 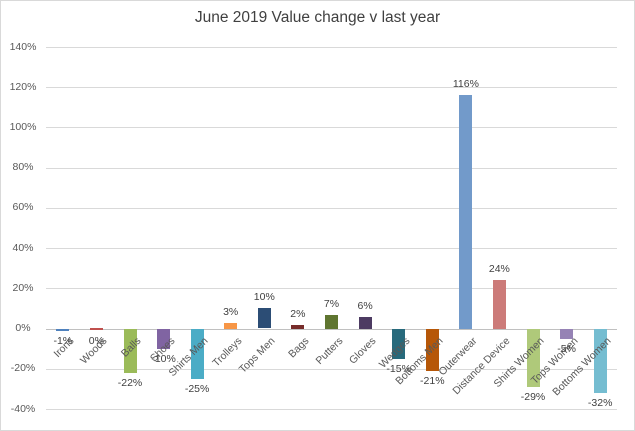 What do you see at coordinates (96, 340) in the screenshot?
I see `value-label-woods: 0%` at bounding box center [96, 340].